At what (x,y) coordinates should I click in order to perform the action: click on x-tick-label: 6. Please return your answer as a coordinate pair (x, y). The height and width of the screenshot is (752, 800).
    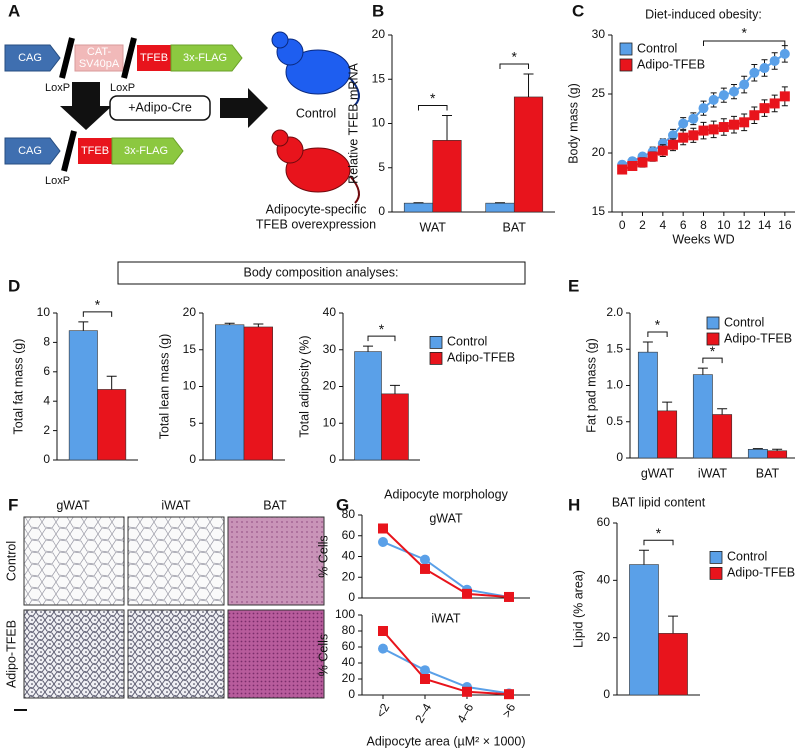
    Looking at the image, I should click on (683, 225).